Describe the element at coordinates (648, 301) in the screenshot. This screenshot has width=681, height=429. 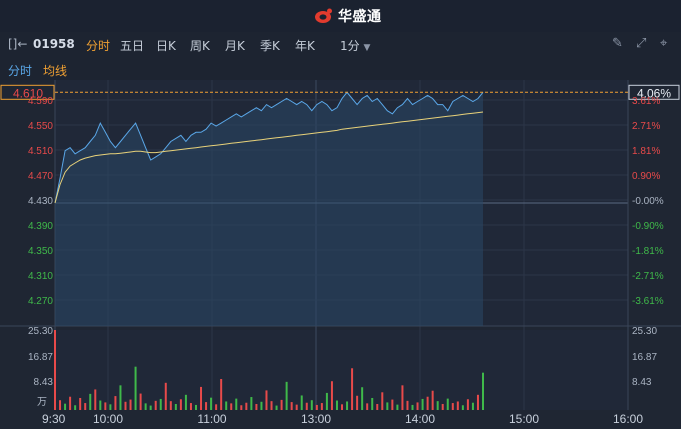
I see `pct-tick-label: -3.61%` at that location.